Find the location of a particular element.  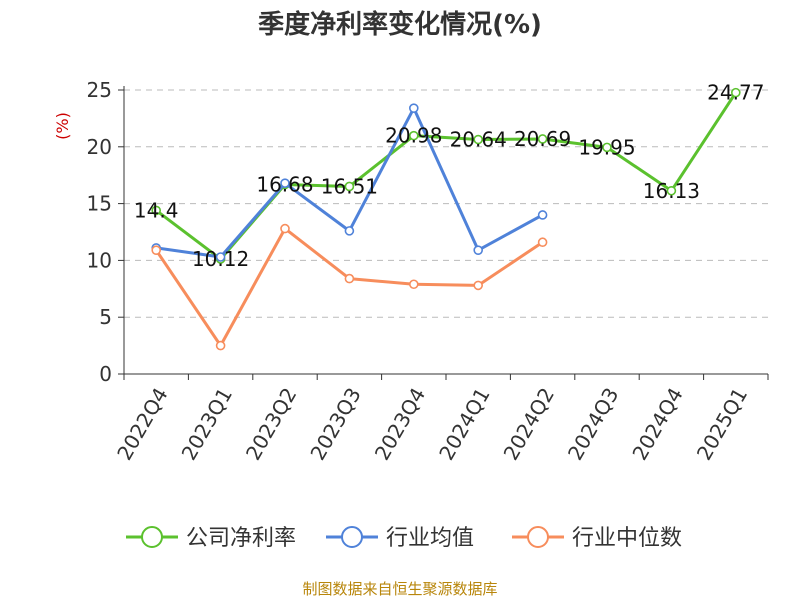

data-label: 19.95 is located at coordinates (606, 147).